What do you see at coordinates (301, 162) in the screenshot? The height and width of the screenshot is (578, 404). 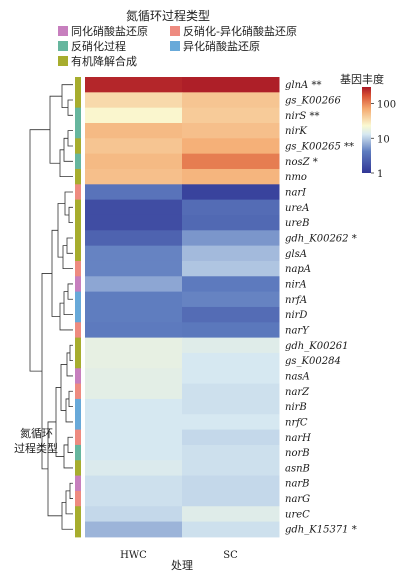 I see `gene-label: nosZ *` at bounding box center [301, 162].